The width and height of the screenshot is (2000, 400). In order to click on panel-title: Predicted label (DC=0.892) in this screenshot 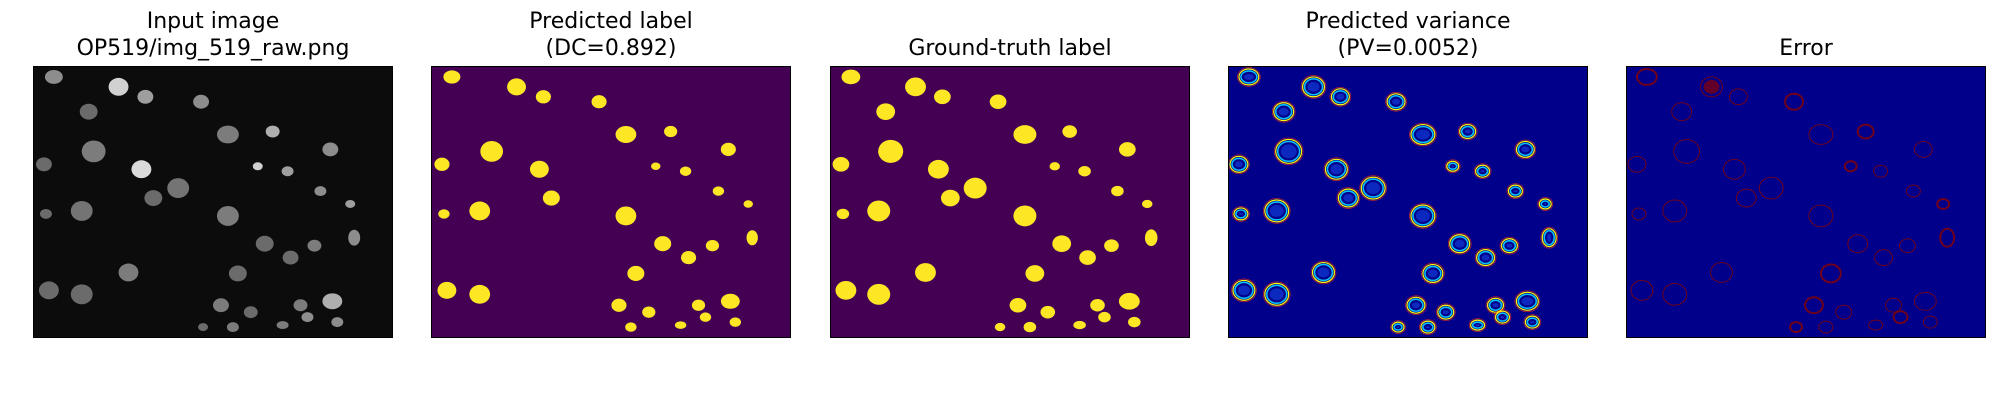, I will do `click(611, 36)`.